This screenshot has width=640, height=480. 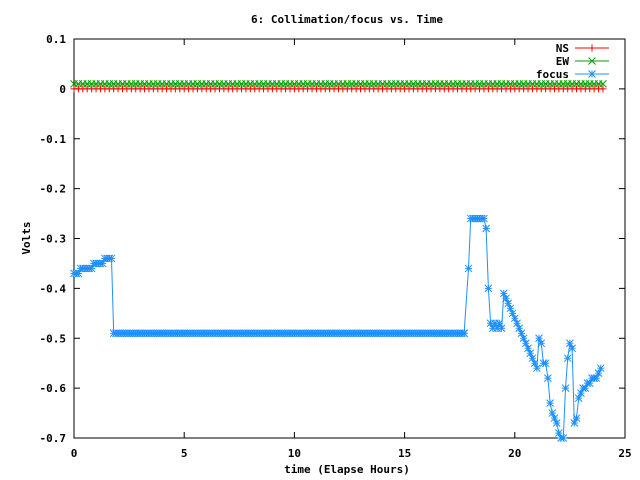 I want to click on y-tick-label: -0.7, so click(x=53, y=438).